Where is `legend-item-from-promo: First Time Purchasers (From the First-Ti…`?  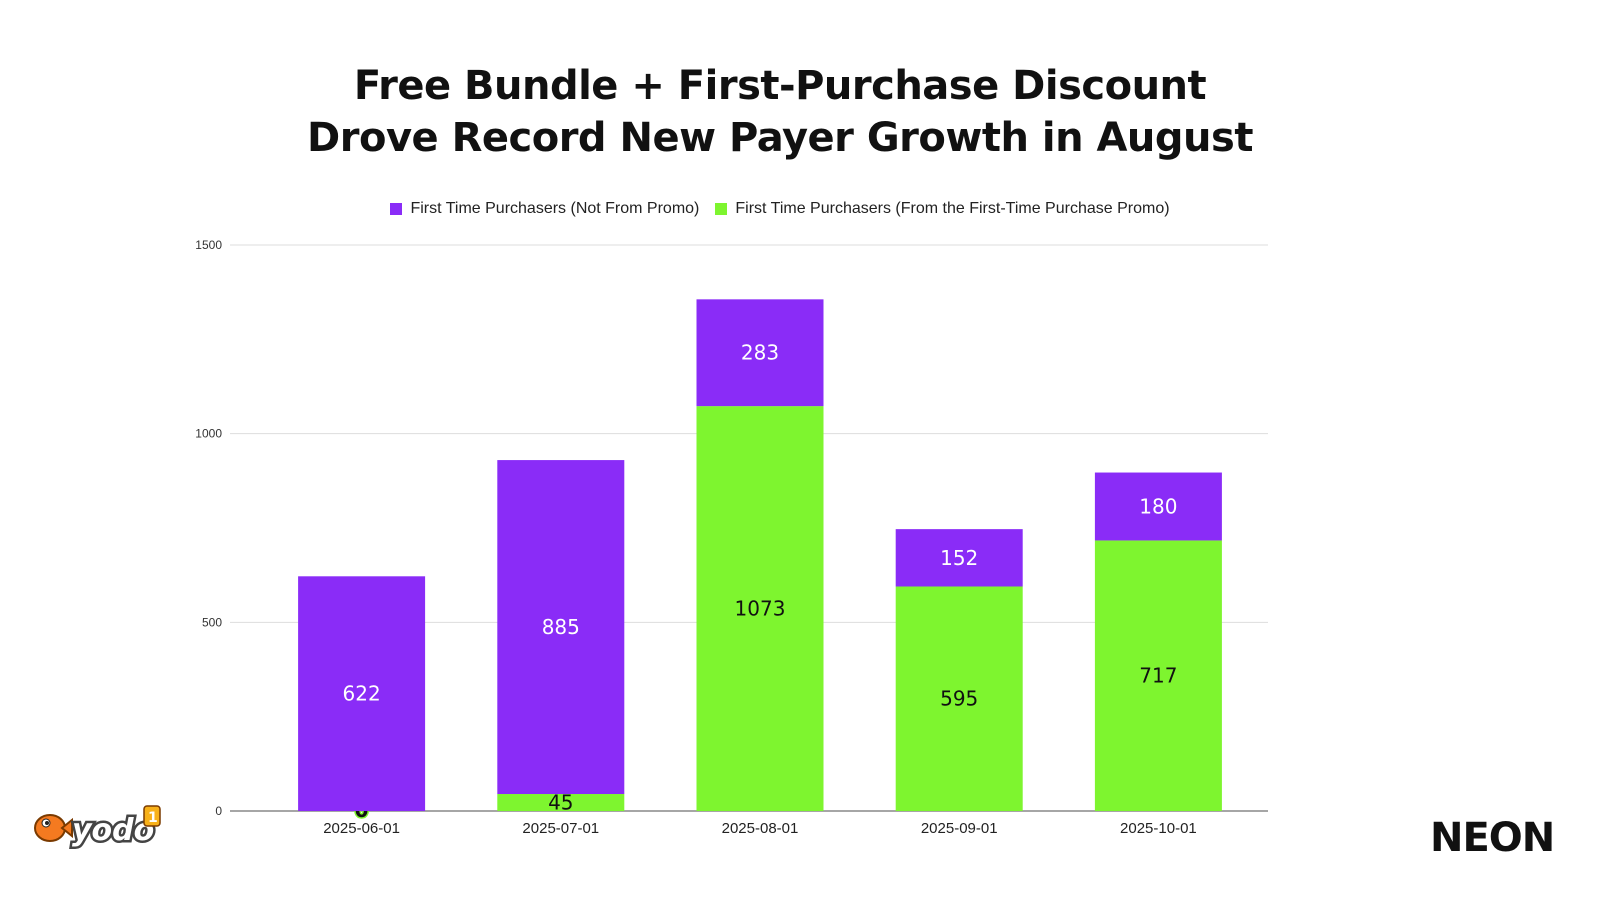
legend-item-from-promo: First Time Purchasers (From the First-Ti… is located at coordinates (942, 209).